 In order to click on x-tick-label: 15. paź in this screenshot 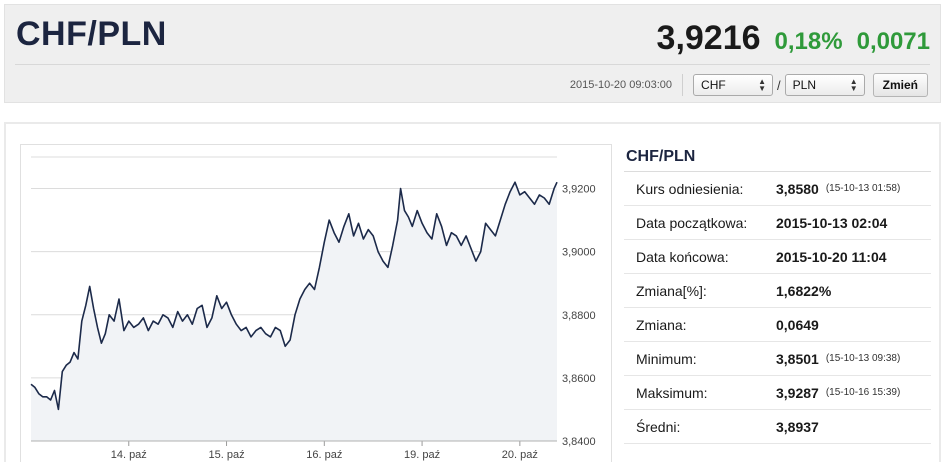, I will do `click(226, 455)`.